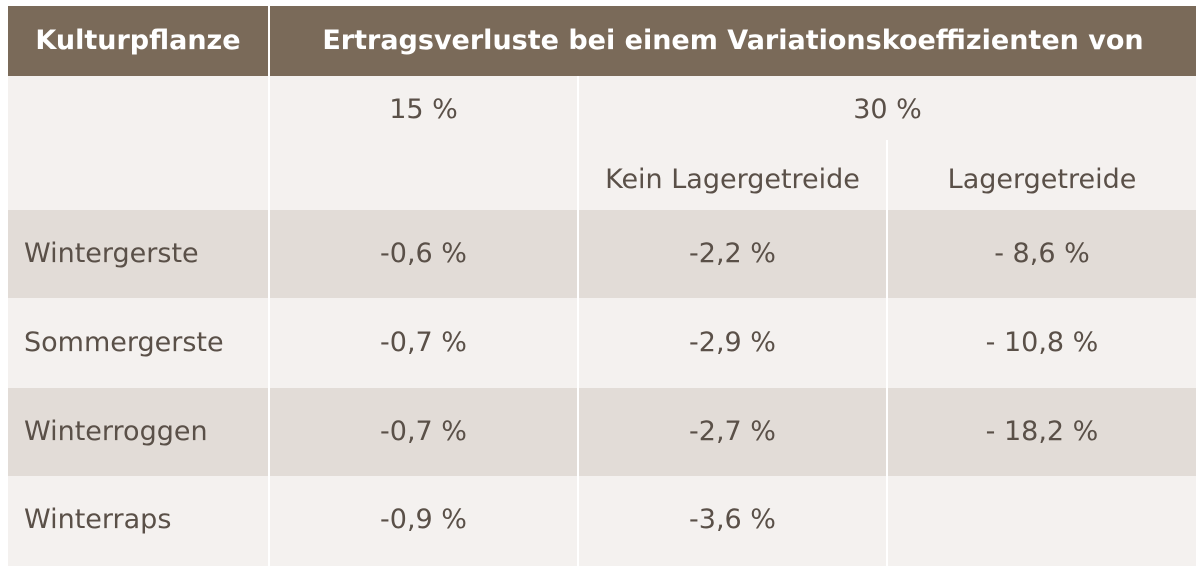 The image size is (1203, 570). What do you see at coordinates (732, 253) in the screenshot?
I see `value-30-percent-kein-lager: -2,2 %` at bounding box center [732, 253].